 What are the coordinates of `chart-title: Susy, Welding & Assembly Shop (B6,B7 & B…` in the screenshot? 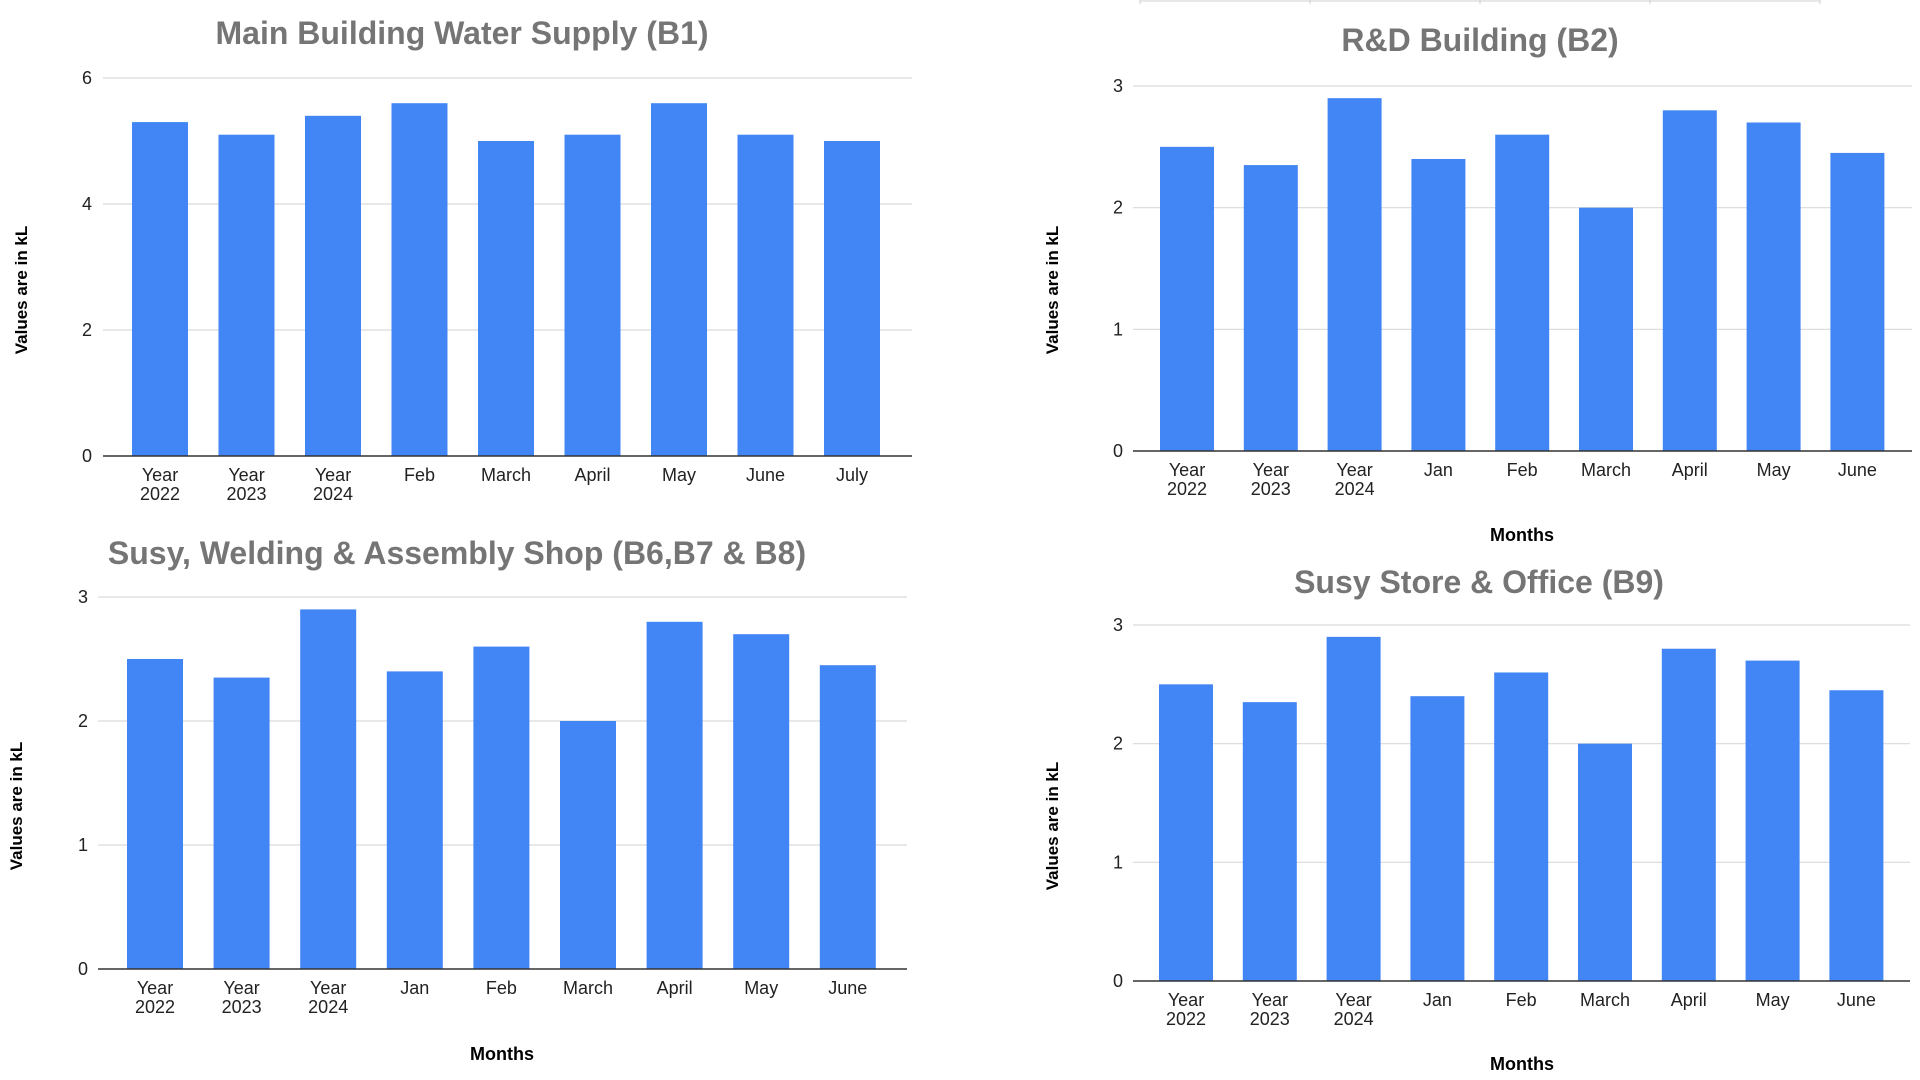 It's located at (457, 553).